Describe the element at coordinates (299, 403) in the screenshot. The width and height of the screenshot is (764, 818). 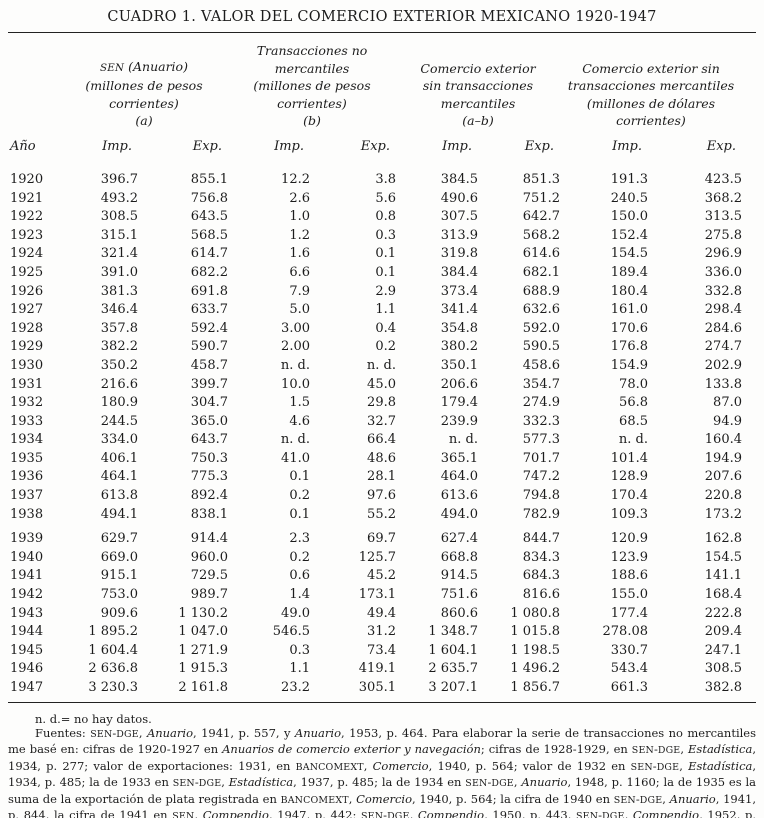
I see `value-cell: 1.5` at that location.